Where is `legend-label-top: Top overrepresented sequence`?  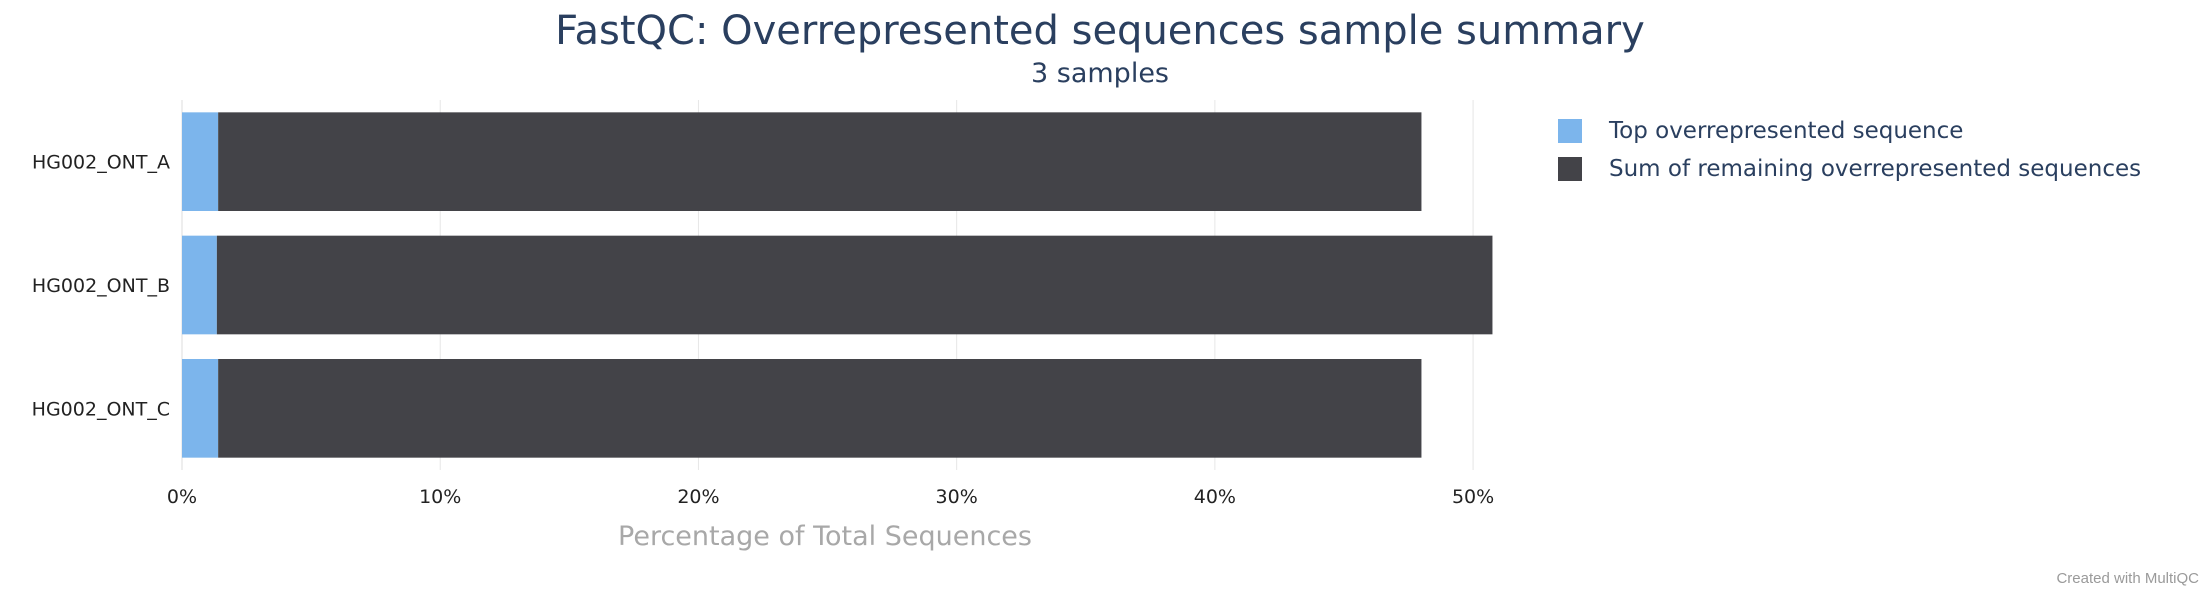
legend-label-top: Top overrepresented sequence is located at coordinates (1786, 131).